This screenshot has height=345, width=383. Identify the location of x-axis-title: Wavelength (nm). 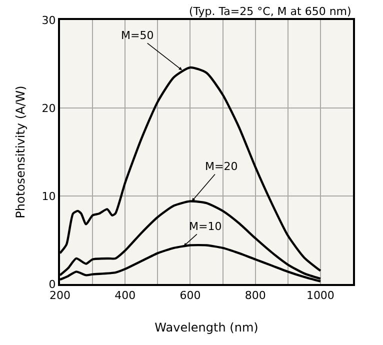
(206, 327).